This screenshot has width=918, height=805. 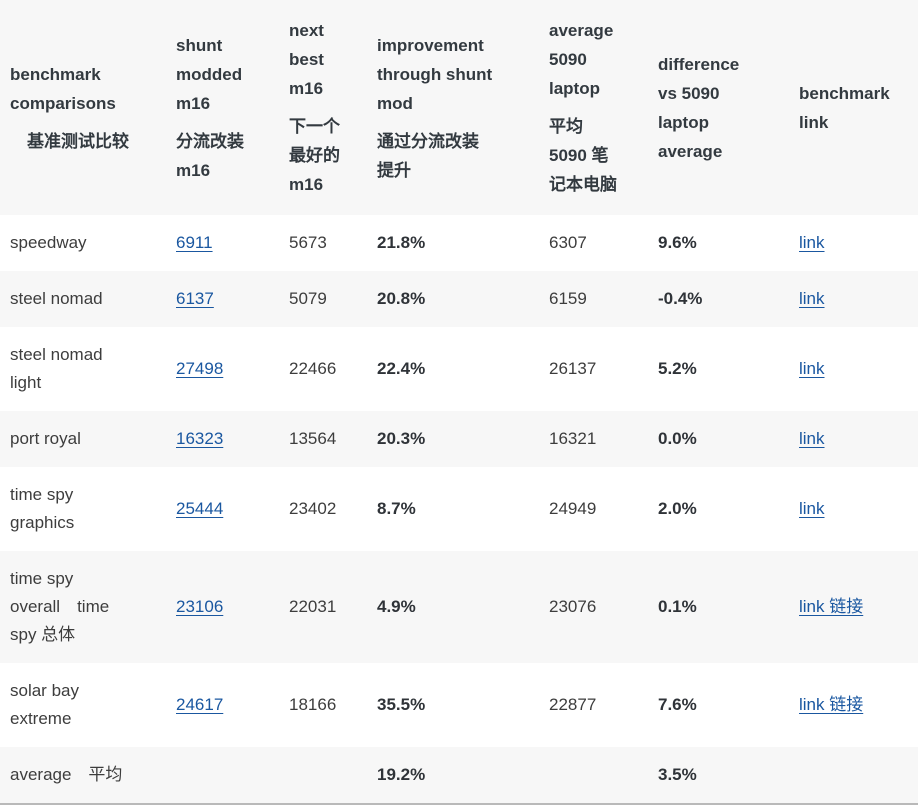 I want to click on benchmark-link-cell, so click(x=858, y=775).